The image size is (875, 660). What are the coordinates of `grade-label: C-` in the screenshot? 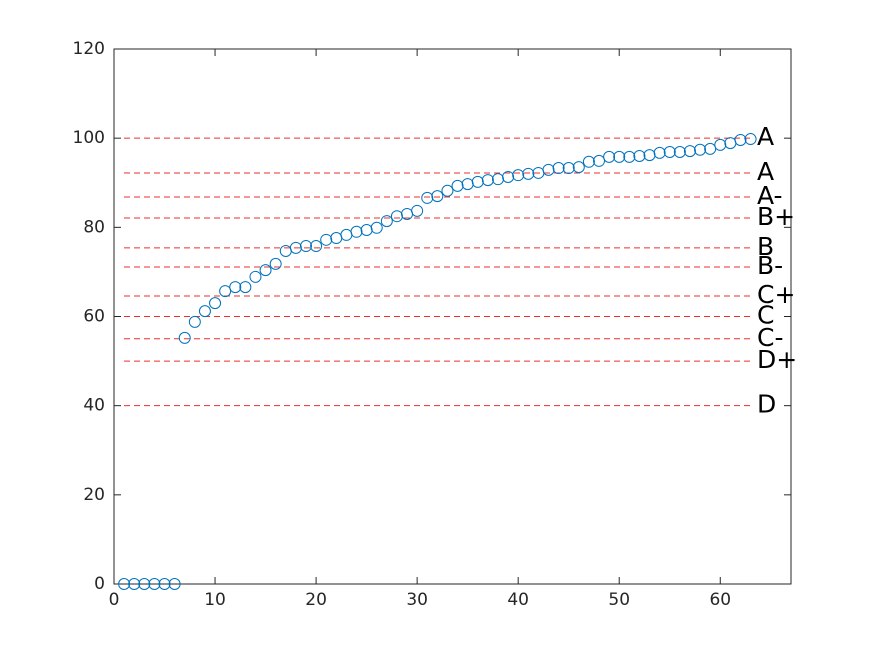 It's located at (770, 337).